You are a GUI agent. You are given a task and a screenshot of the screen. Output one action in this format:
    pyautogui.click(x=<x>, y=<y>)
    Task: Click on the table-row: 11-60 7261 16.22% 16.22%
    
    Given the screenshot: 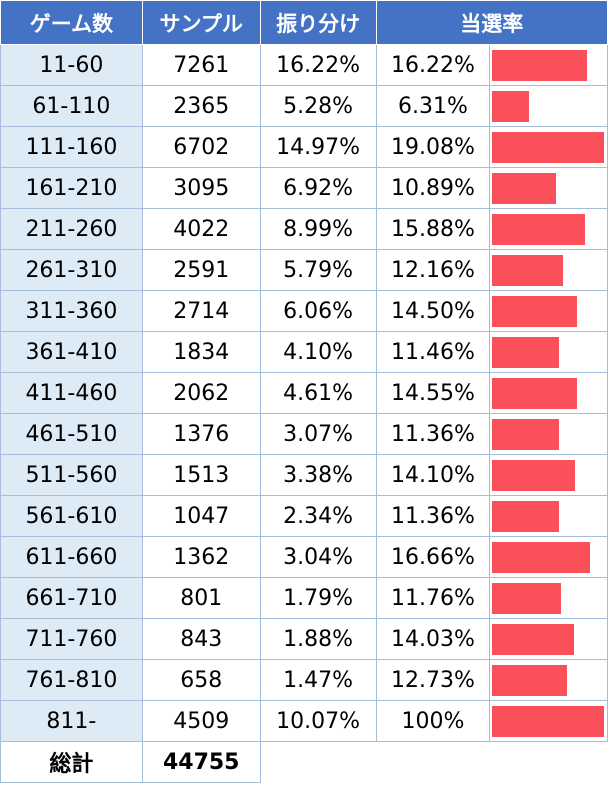 What is the action you would take?
    pyautogui.click(x=304, y=65)
    